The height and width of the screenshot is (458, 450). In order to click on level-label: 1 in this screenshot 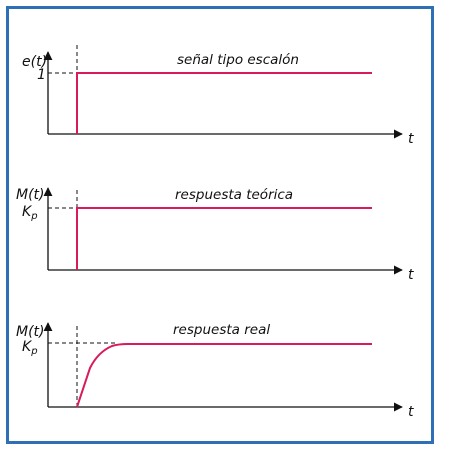, I will do `click(41, 75)`.